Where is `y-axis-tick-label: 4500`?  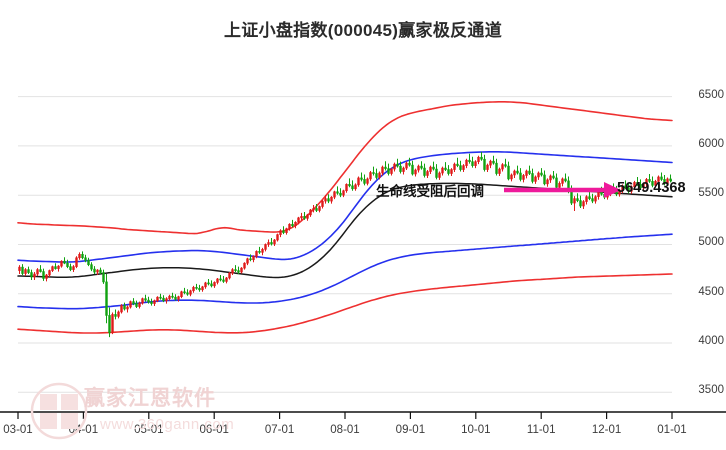 y-axis-tick-label: 4500 is located at coordinates (711, 291).